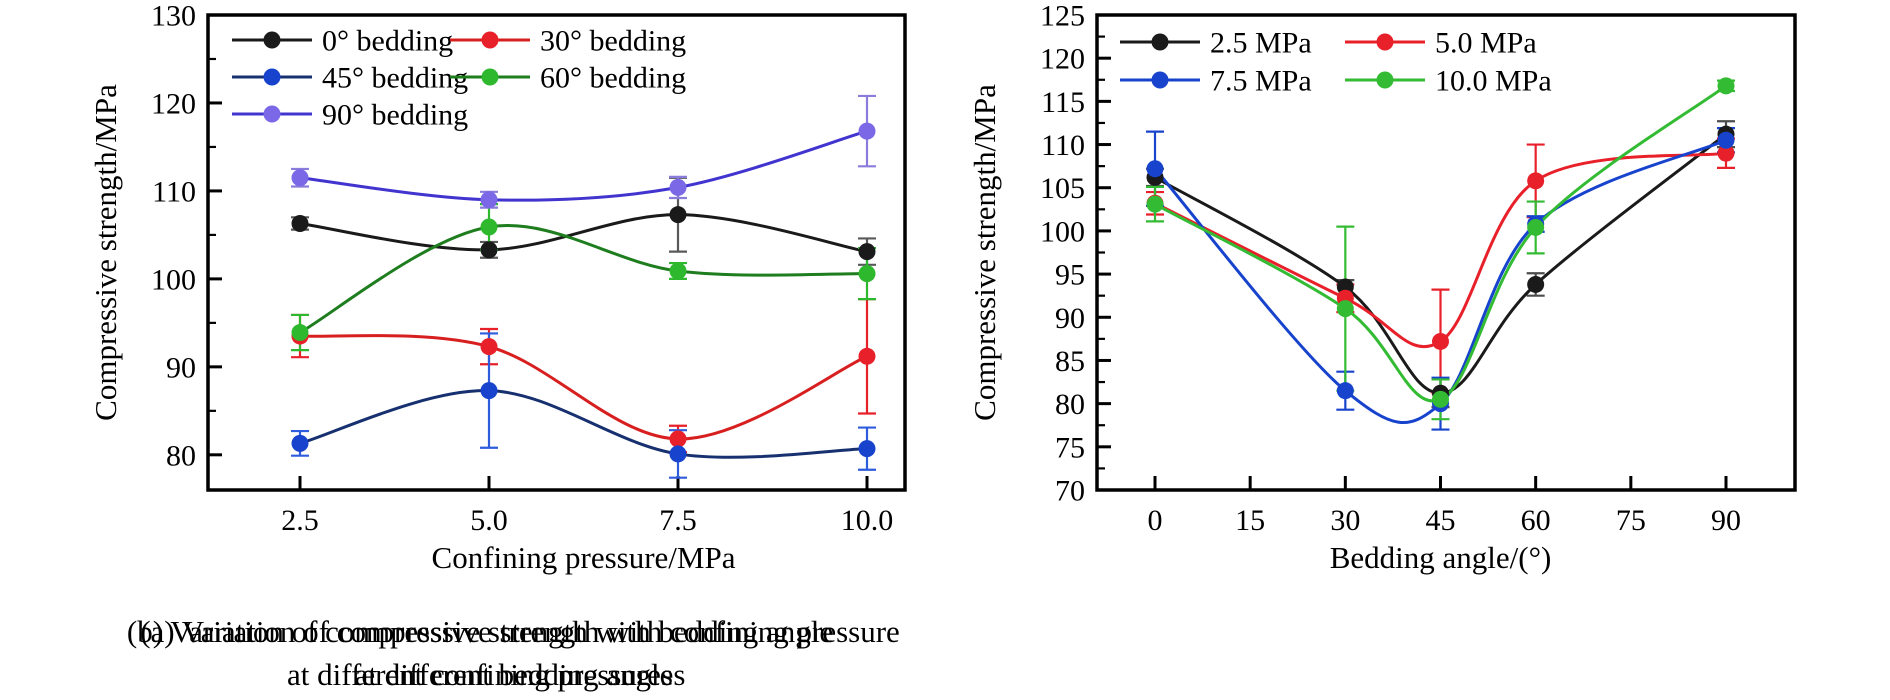 The height and width of the screenshot is (700, 1890). I want to click on y-tick-label: 70, so click(1070, 491).